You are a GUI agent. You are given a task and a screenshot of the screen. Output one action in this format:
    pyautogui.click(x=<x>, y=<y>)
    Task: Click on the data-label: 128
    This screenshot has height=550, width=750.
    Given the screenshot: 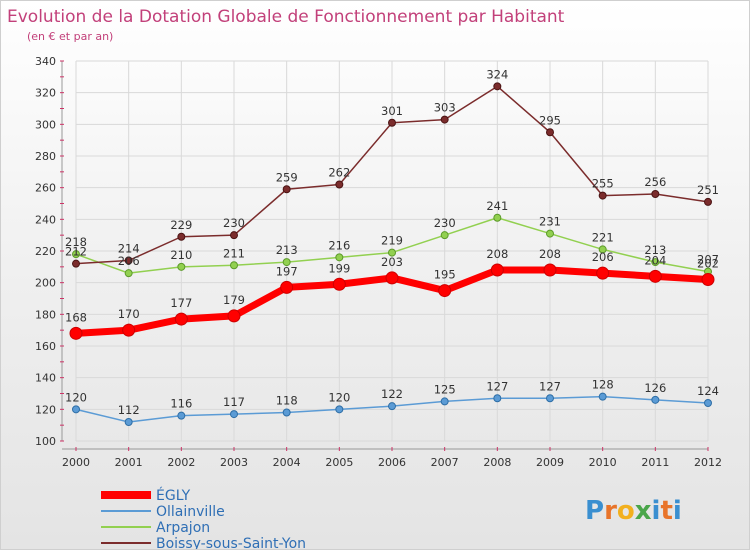 What is the action you would take?
    pyautogui.click(x=603, y=385)
    